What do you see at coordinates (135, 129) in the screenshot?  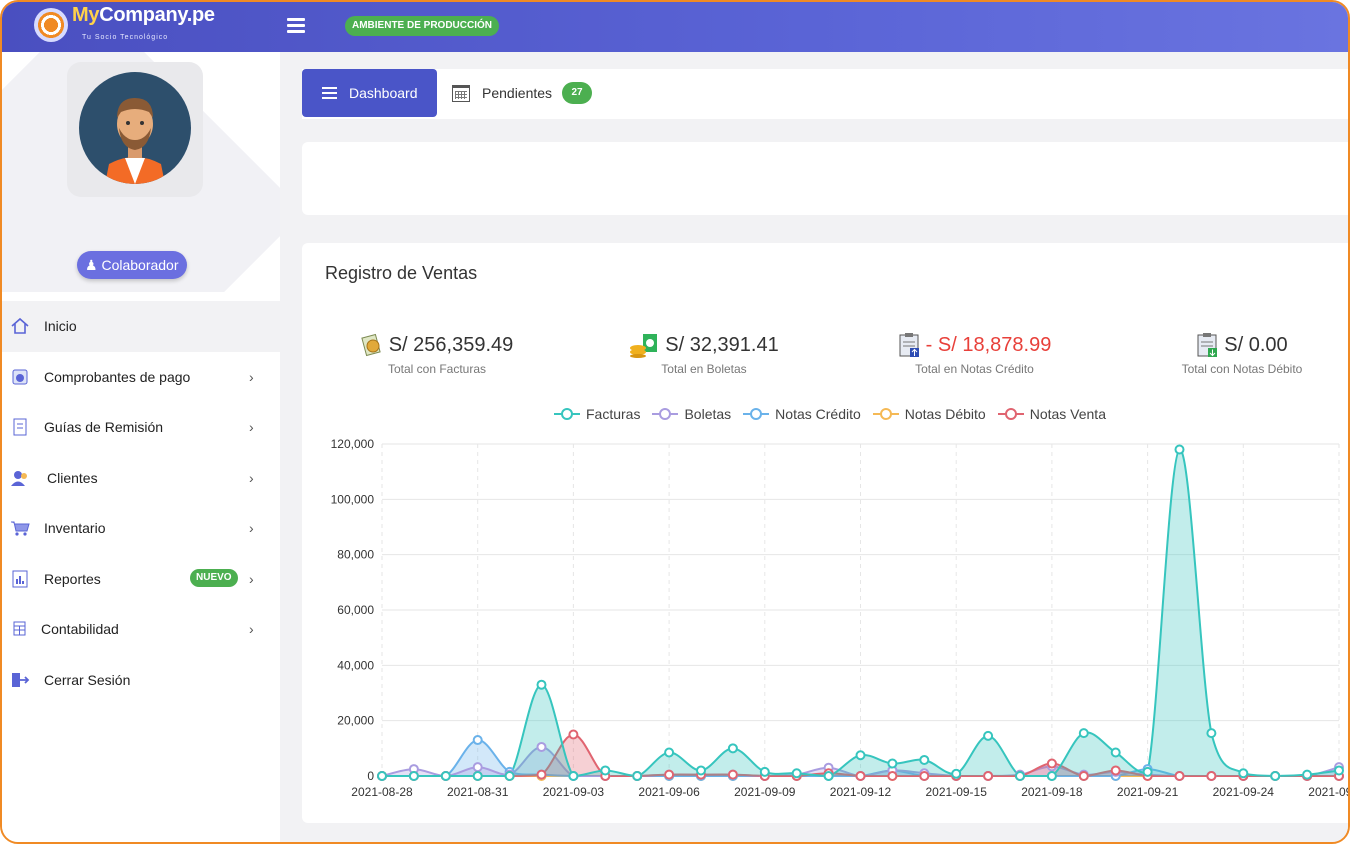 I see `avatar` at bounding box center [135, 129].